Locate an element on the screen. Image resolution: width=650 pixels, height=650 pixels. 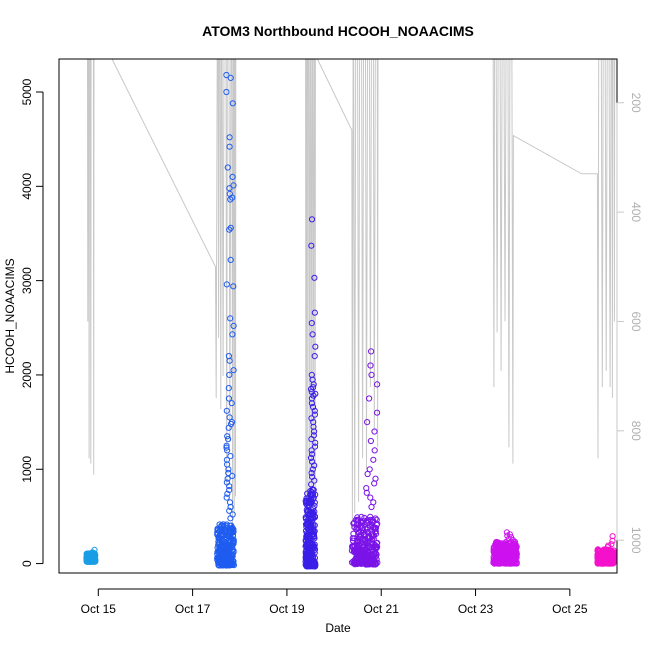
x-axis: Oct 15 Oct 17 Oct 19 Oct 21 Oct 23 Oct 25 is located at coordinates (334, 602).